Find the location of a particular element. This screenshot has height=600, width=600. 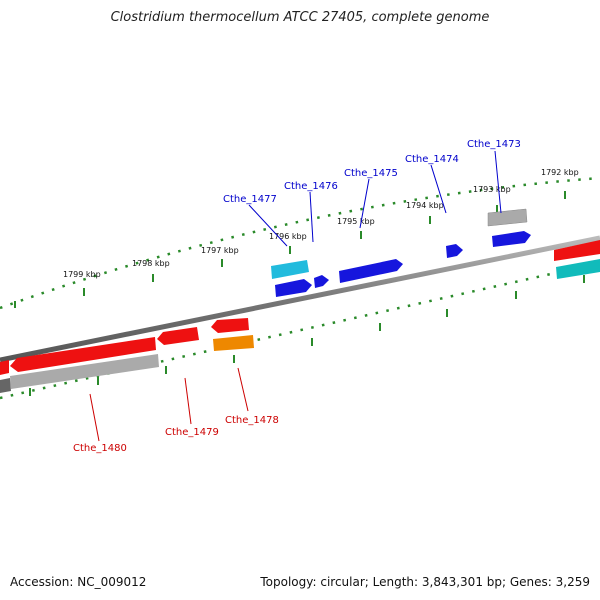

top-features is located at coordinates (435, 252).